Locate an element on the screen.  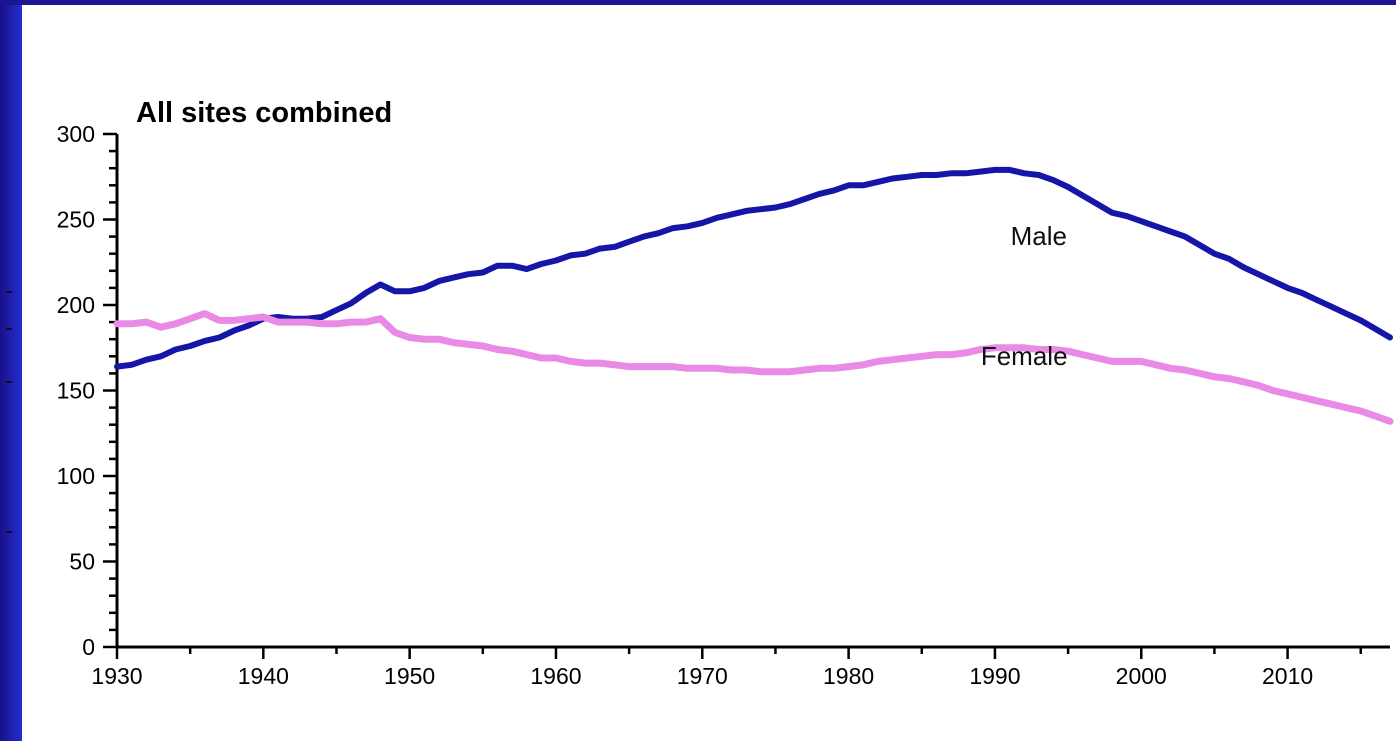
y-tick-label: 300 is located at coordinates (76, 134).